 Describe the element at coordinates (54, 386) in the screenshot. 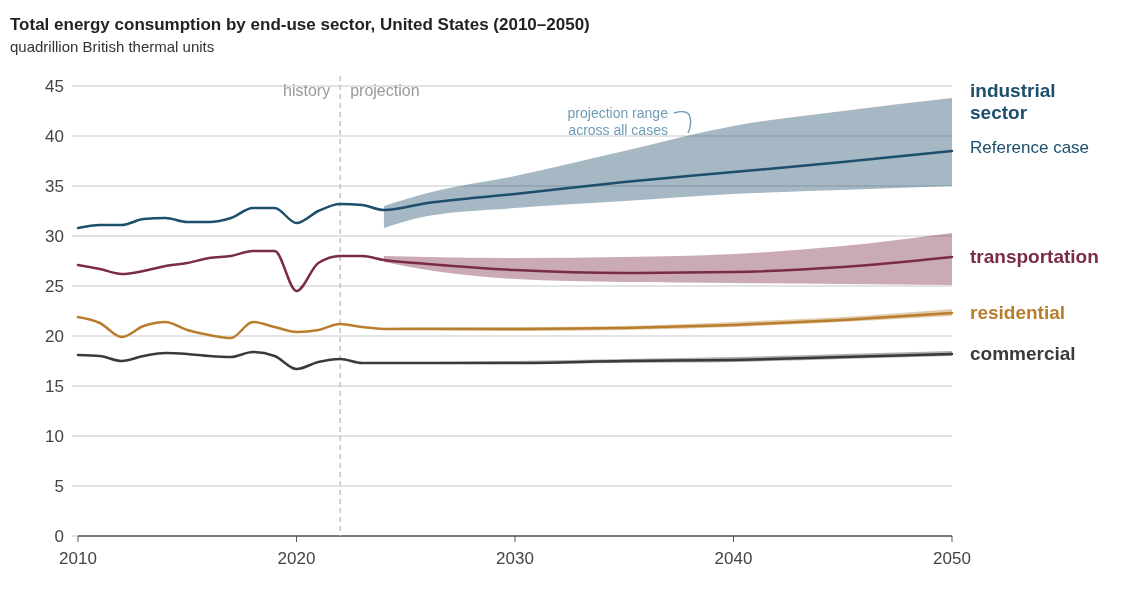

I see `y-tick-label: 15` at that location.